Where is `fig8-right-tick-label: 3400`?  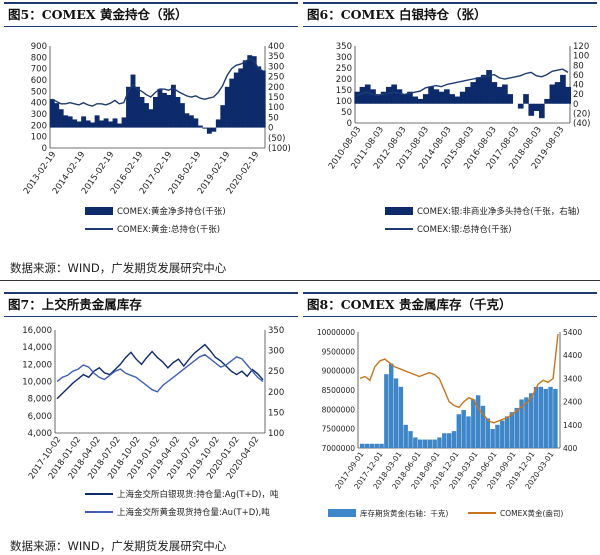
fig8-right-tick-label: 3400 is located at coordinates (572, 378).